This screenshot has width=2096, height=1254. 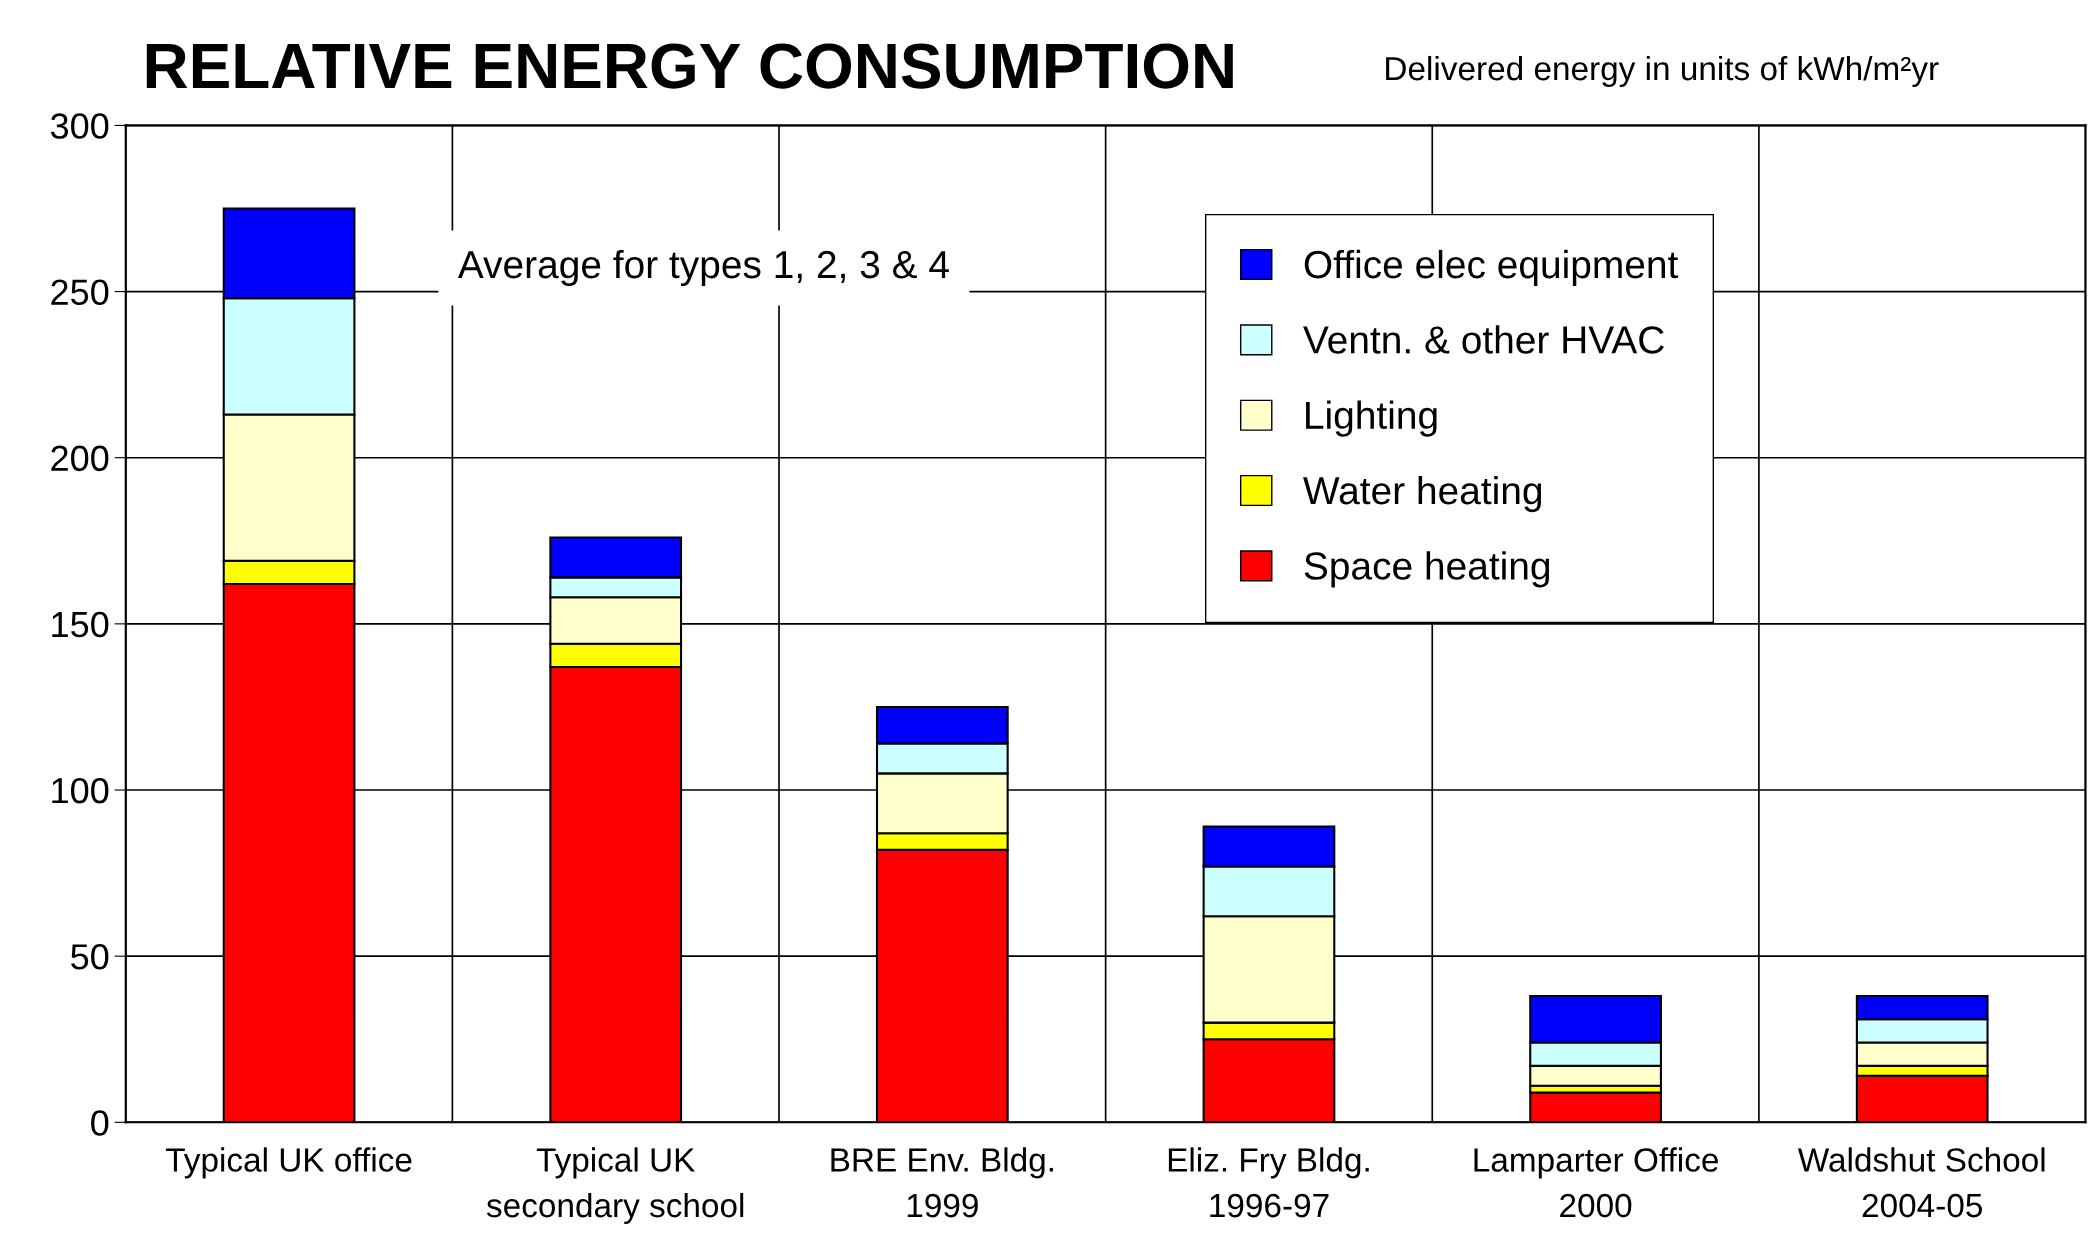 I want to click on annotation: Average for types 1, 2, 3 & 4, so click(x=703, y=268).